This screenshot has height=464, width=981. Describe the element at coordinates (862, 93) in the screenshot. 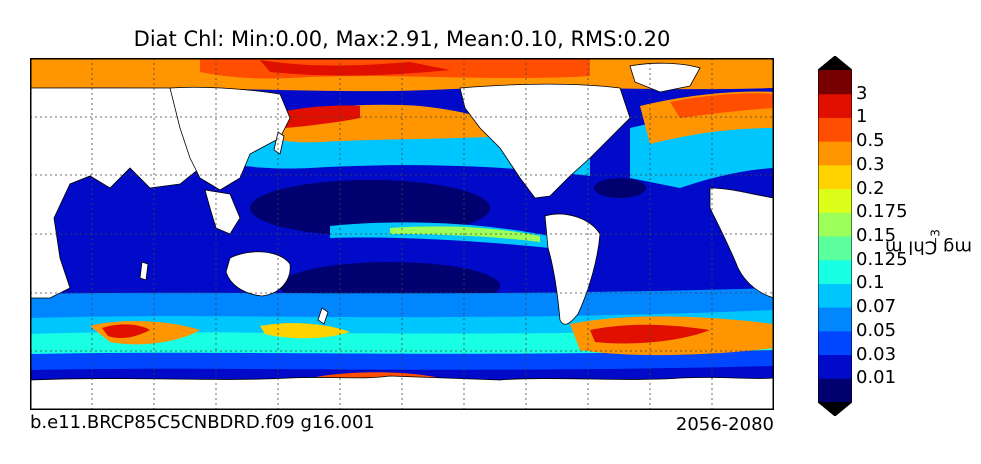

I see `colorbar-tick-label: 3` at that location.